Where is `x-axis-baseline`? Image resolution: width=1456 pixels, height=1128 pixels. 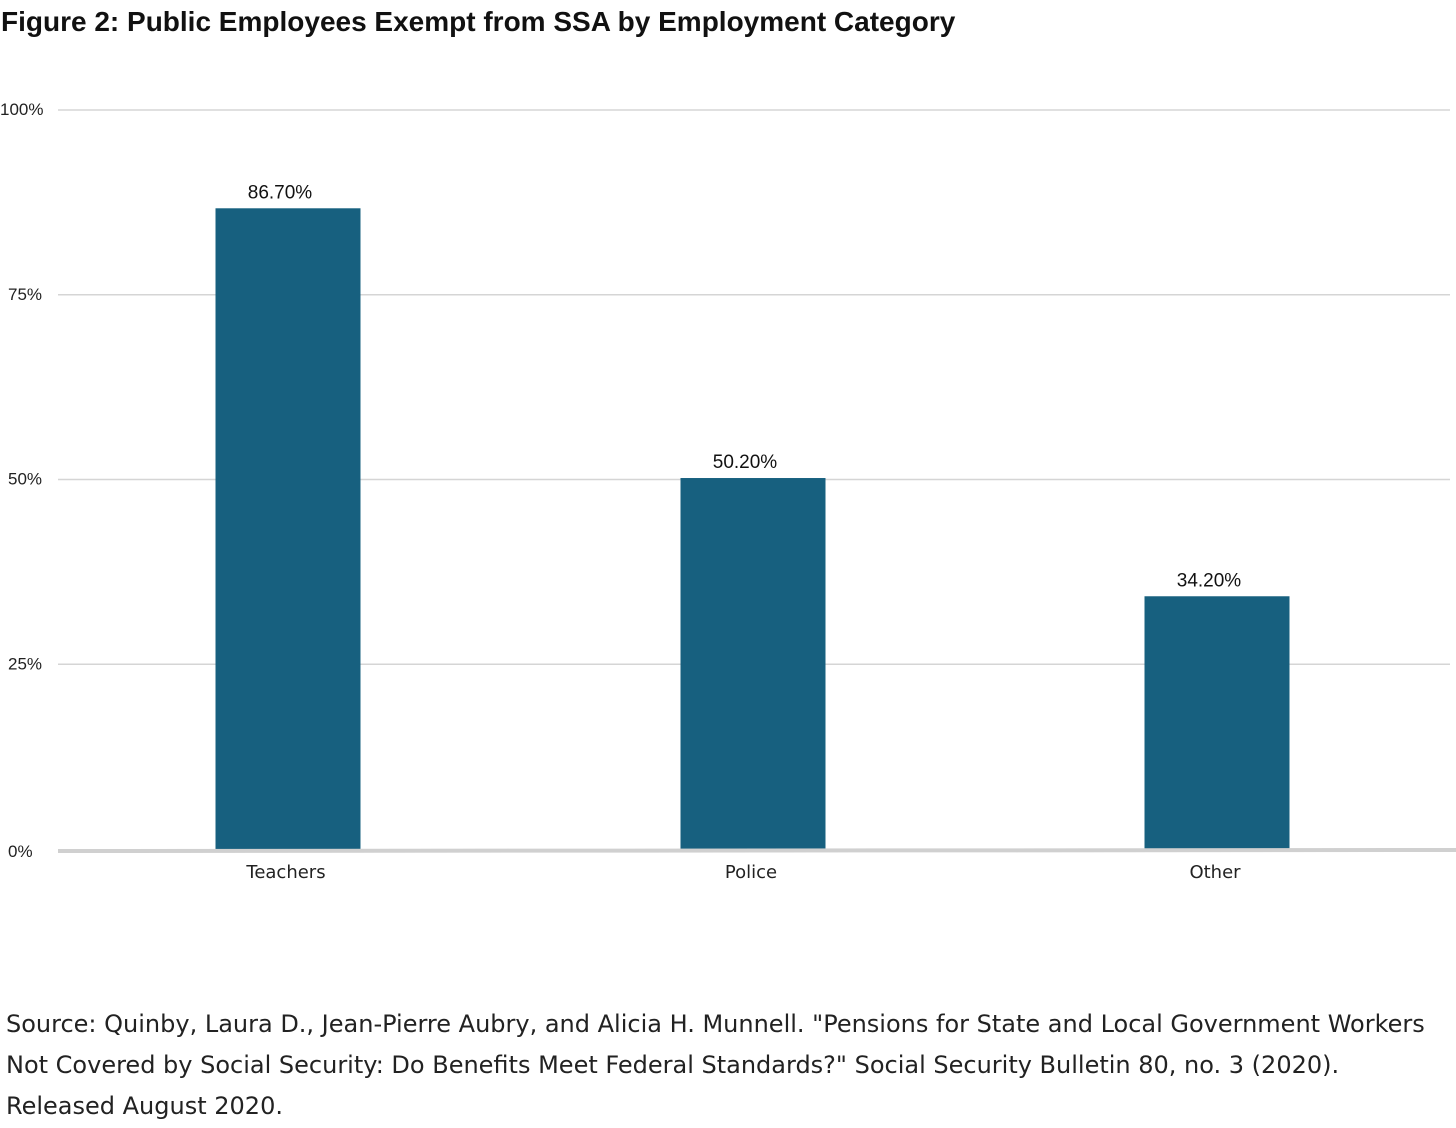 x-axis-baseline is located at coordinates (756, 850).